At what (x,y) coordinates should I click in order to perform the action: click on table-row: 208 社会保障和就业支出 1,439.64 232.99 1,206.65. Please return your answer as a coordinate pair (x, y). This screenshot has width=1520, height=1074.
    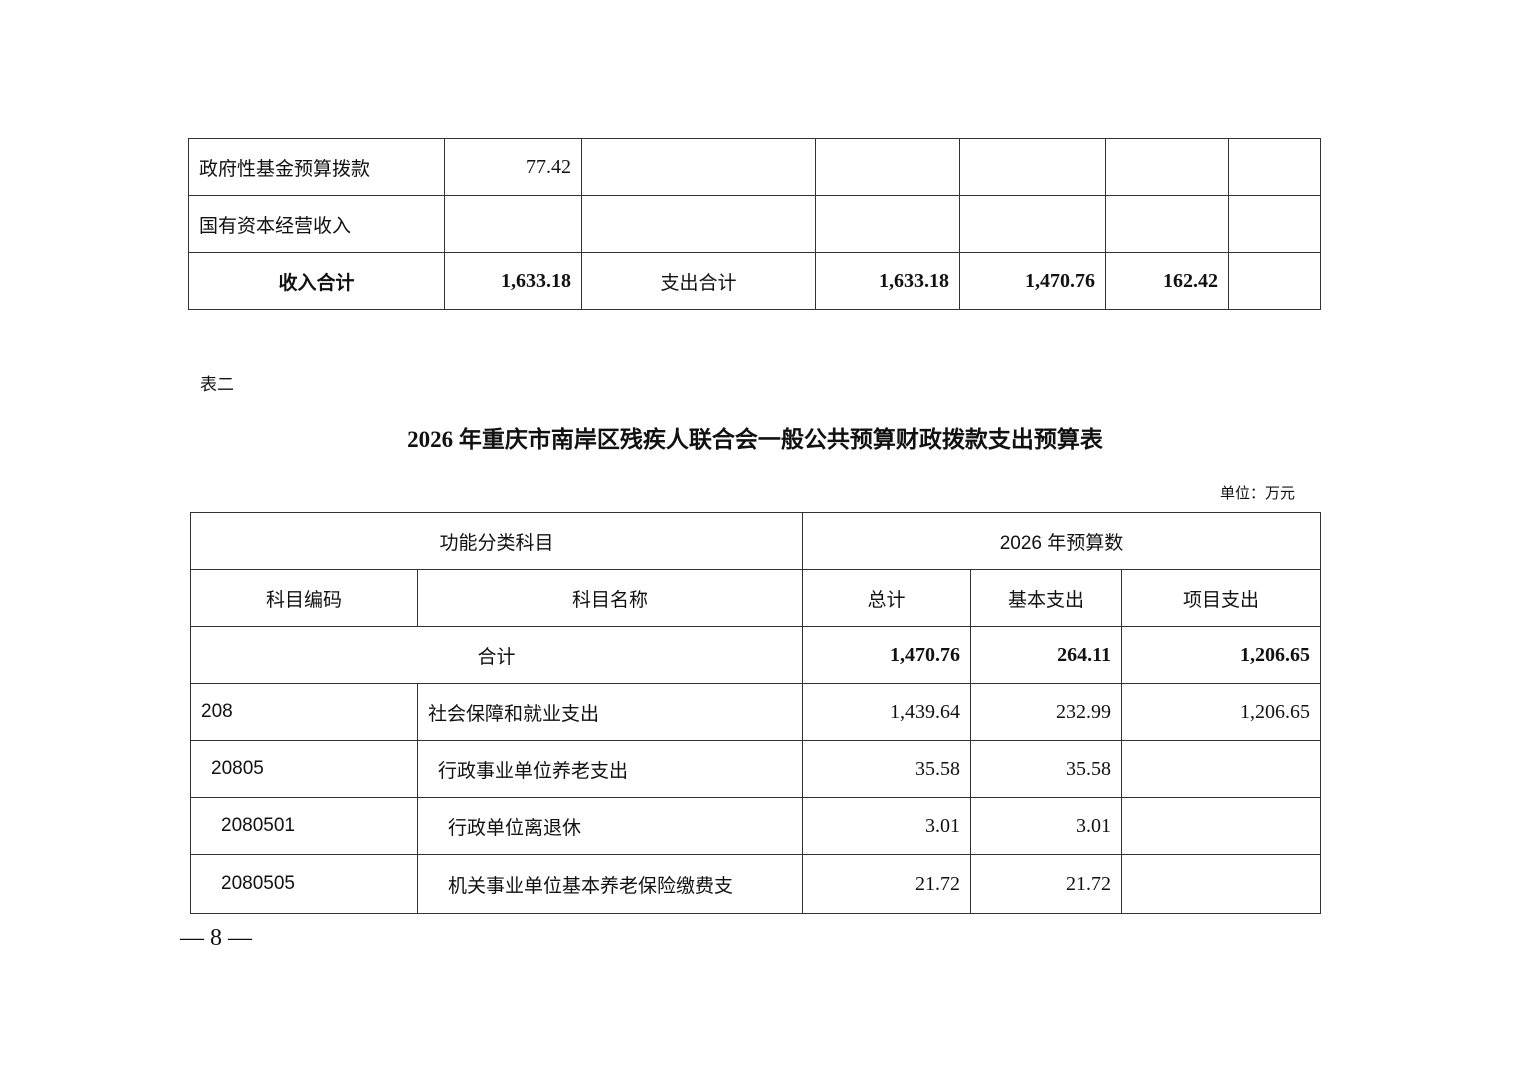
    Looking at the image, I should click on (755, 712).